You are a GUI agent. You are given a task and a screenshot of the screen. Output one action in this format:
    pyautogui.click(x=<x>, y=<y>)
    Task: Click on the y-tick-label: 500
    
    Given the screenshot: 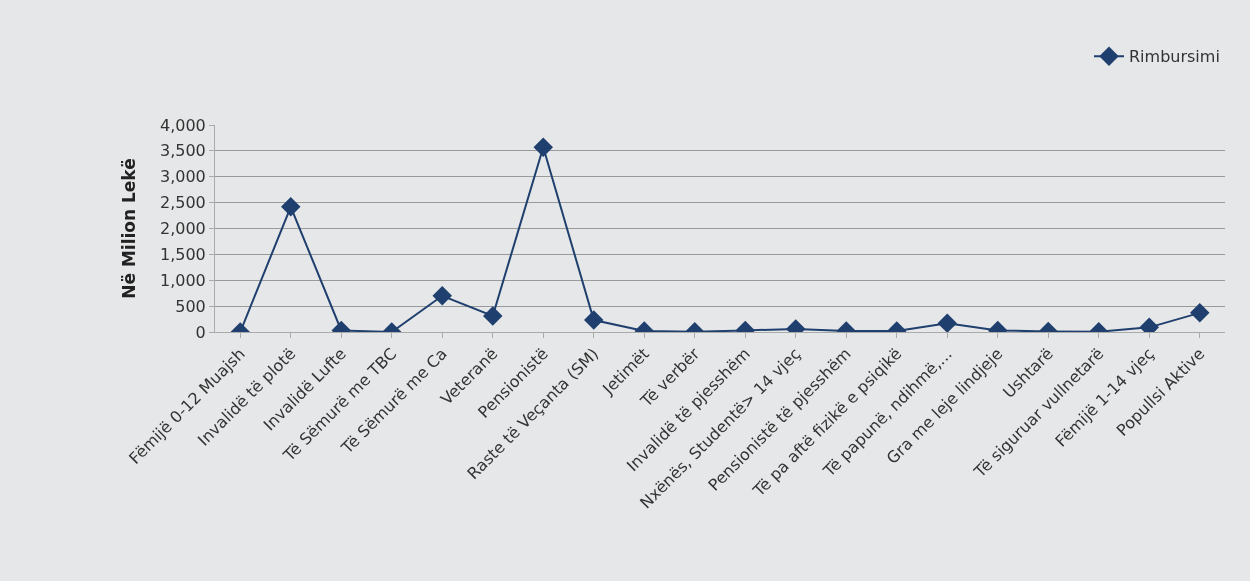 What is the action you would take?
    pyautogui.click(x=190, y=306)
    